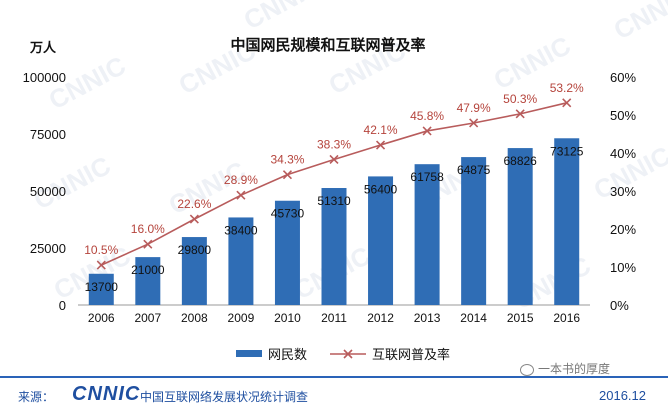  What do you see at coordinates (241, 230) in the screenshot?
I see `bar-value-label: 38400` at bounding box center [241, 230].